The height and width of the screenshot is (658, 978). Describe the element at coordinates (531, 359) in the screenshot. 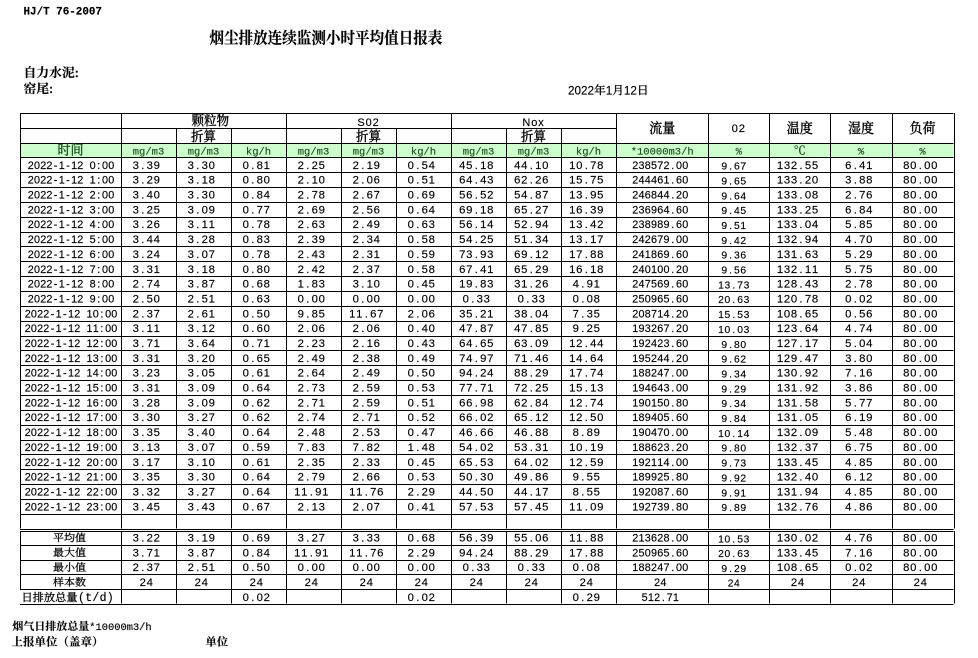

I see `svg-text: 71.46` at that location.